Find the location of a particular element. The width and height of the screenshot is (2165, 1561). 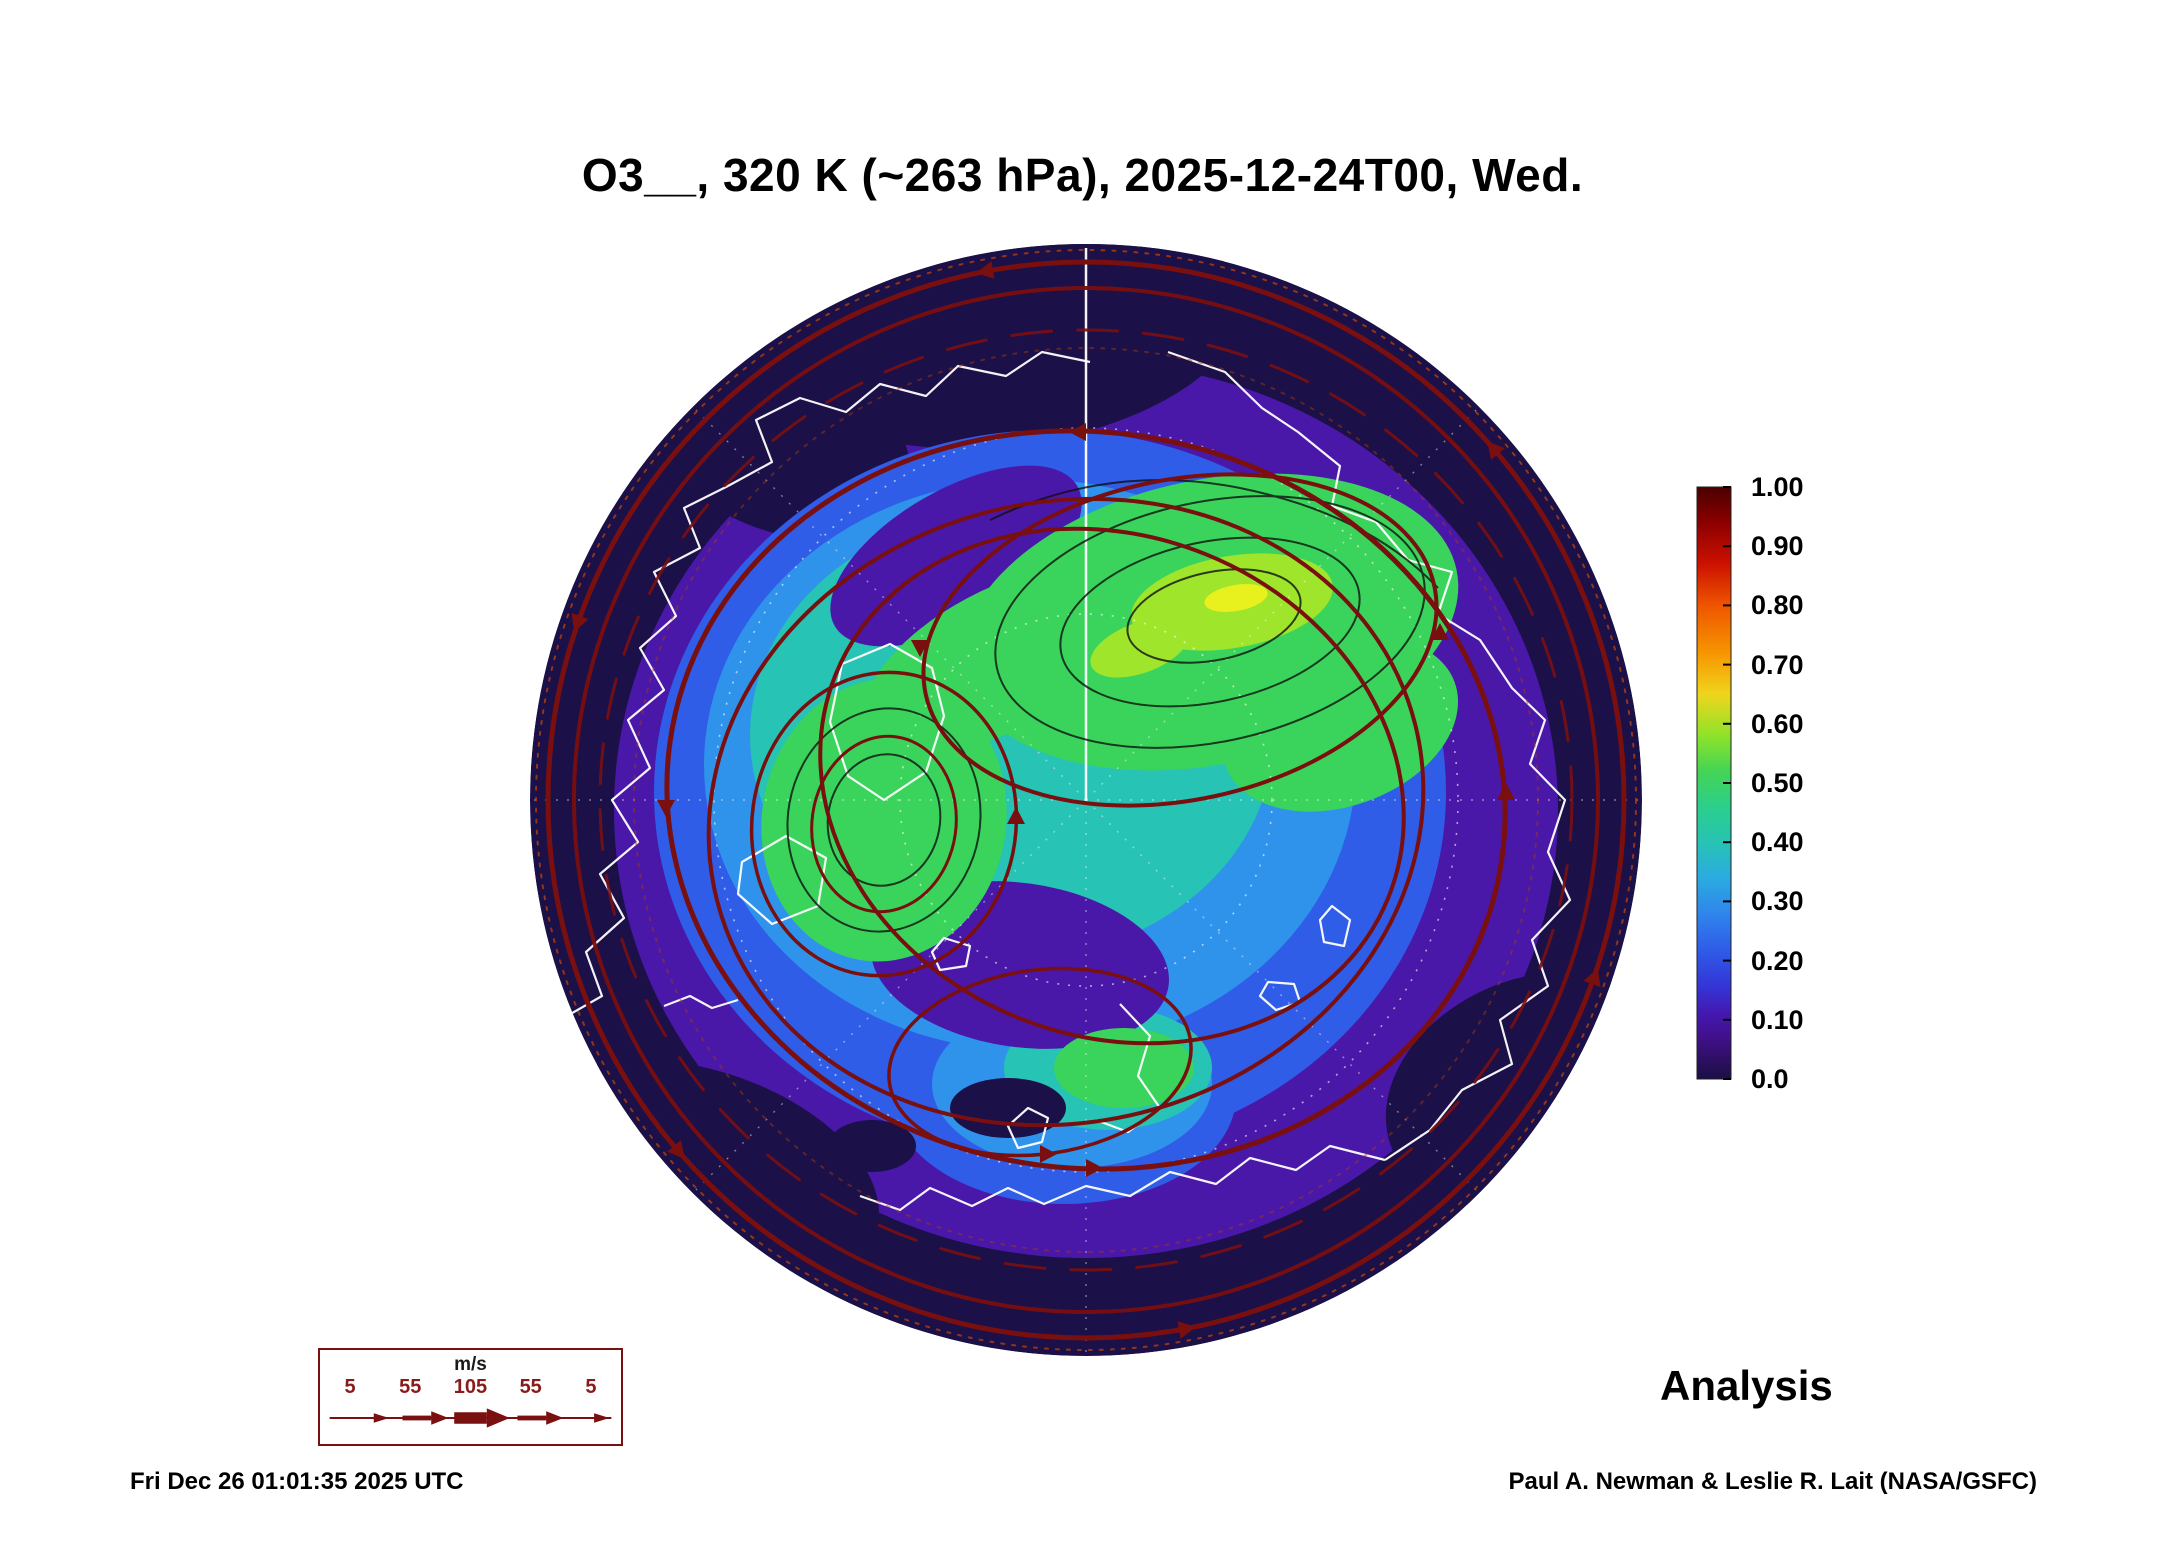

wind-speed-legend: m/s 5 55 105 55 5 is located at coordinates (470, 1397).